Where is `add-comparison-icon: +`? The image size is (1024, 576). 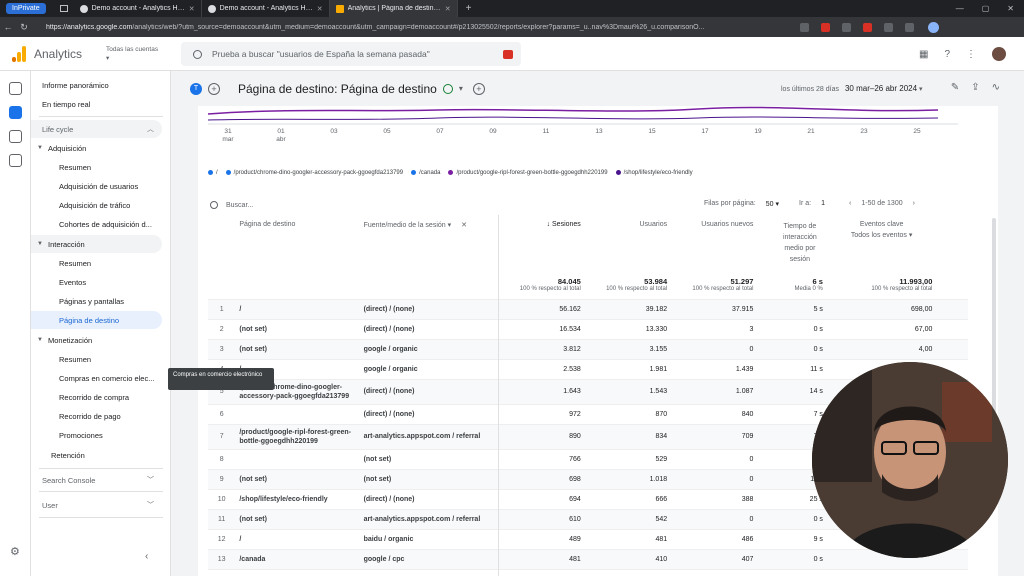
add-comparison-icon: + is located at coordinates (214, 88).